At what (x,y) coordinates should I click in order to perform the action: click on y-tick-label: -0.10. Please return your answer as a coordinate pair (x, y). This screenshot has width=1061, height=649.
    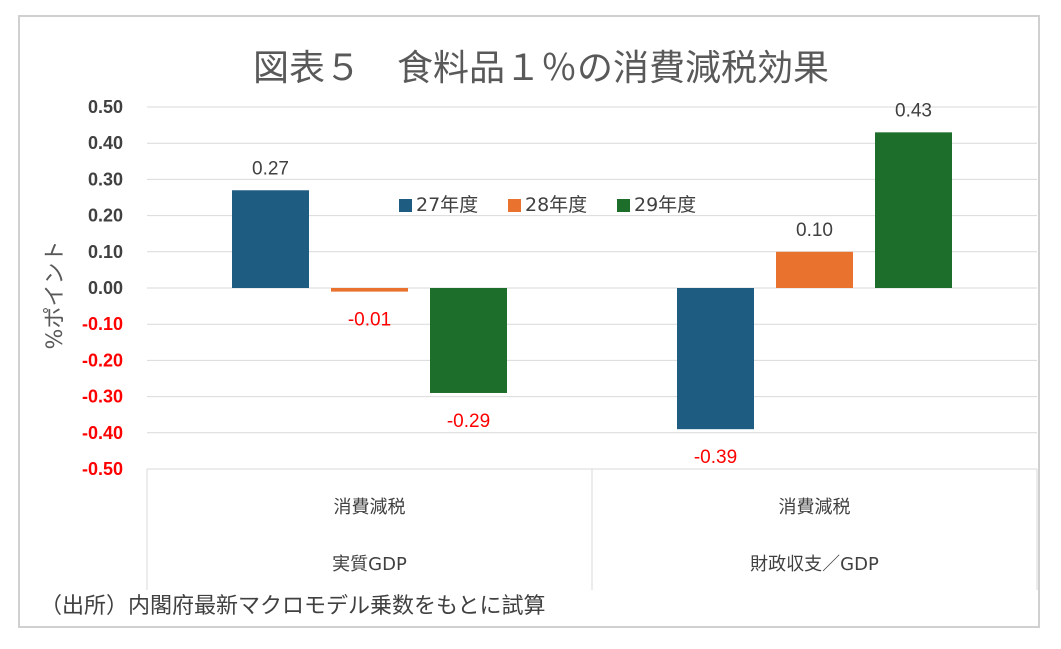
    Looking at the image, I should click on (102, 324).